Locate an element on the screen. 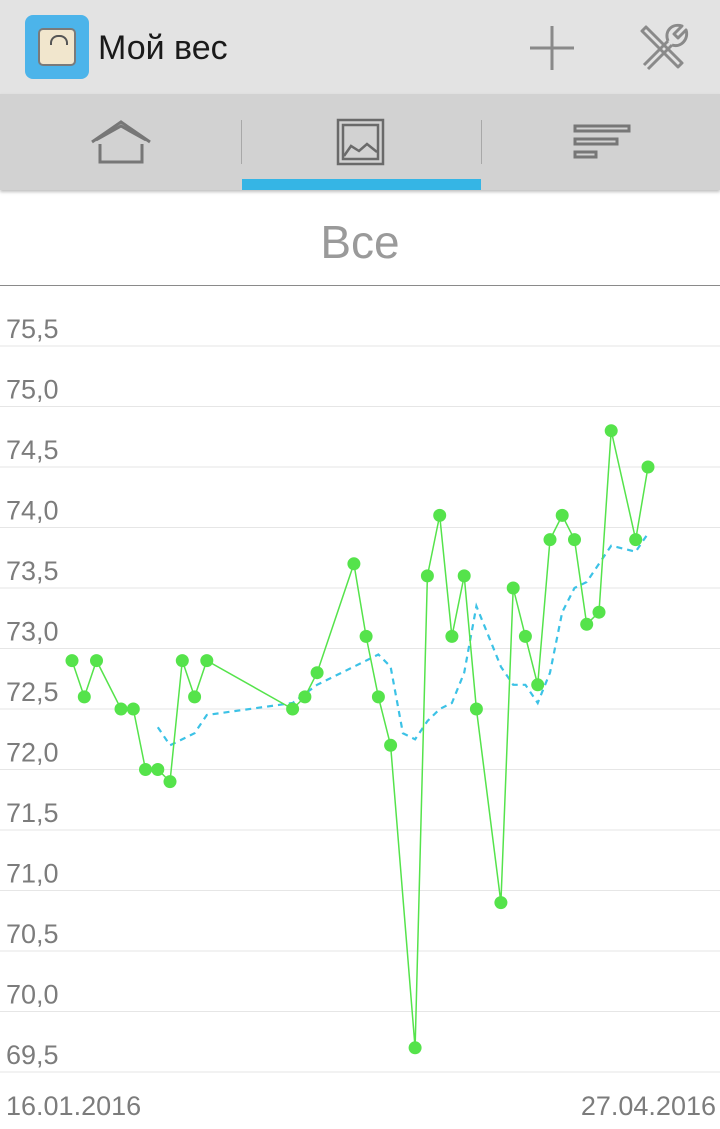 The height and width of the screenshot is (1129, 720). add-button is located at coordinates (552, 47).